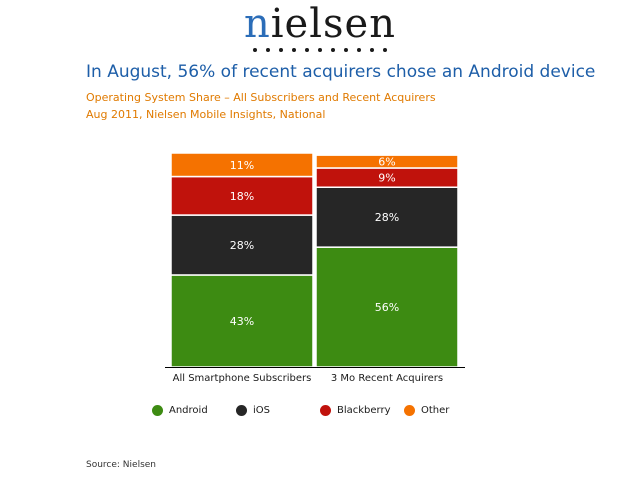  Describe the element at coordinates (386, 178) in the screenshot. I see `data-label-blackberry-2: 9%` at that location.